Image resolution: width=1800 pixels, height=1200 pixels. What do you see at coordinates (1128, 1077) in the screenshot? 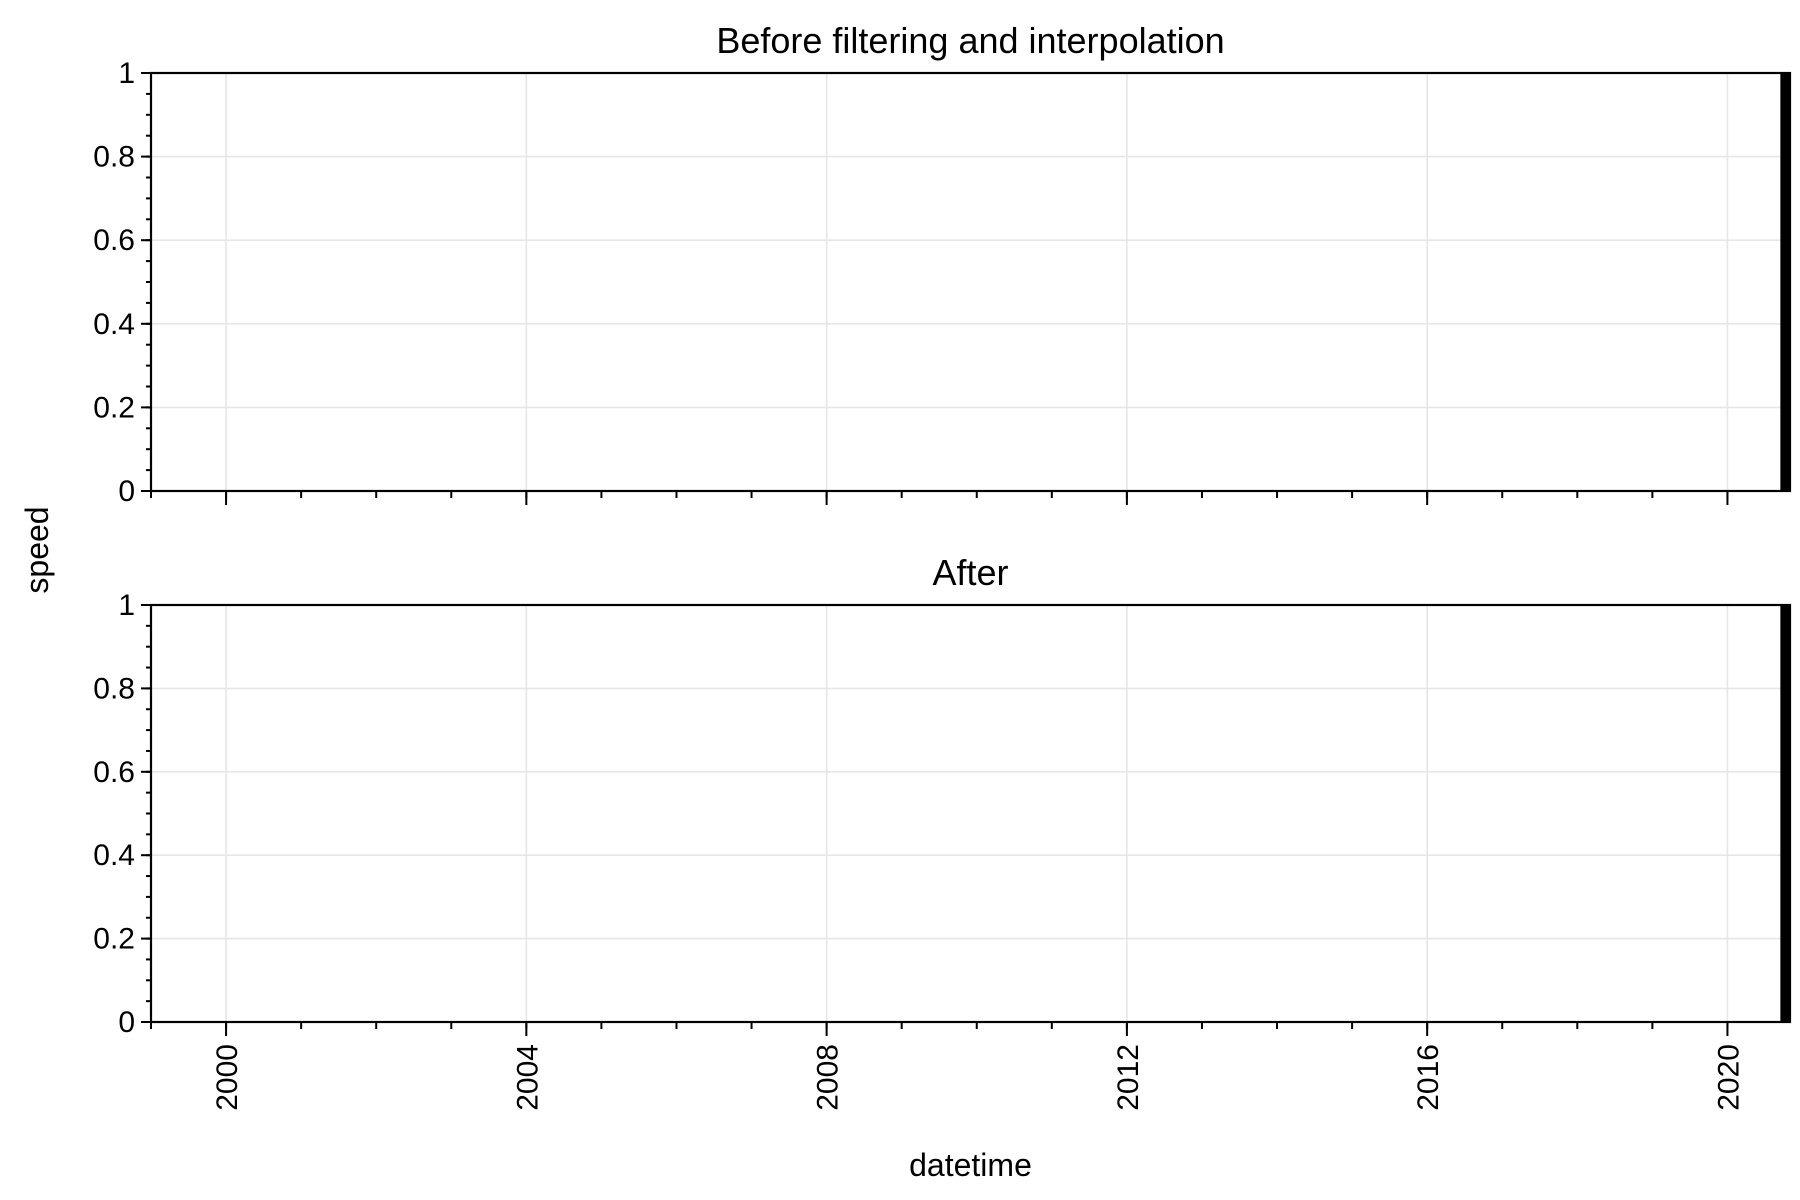
I see `x-tick-label: 2012` at bounding box center [1128, 1077].